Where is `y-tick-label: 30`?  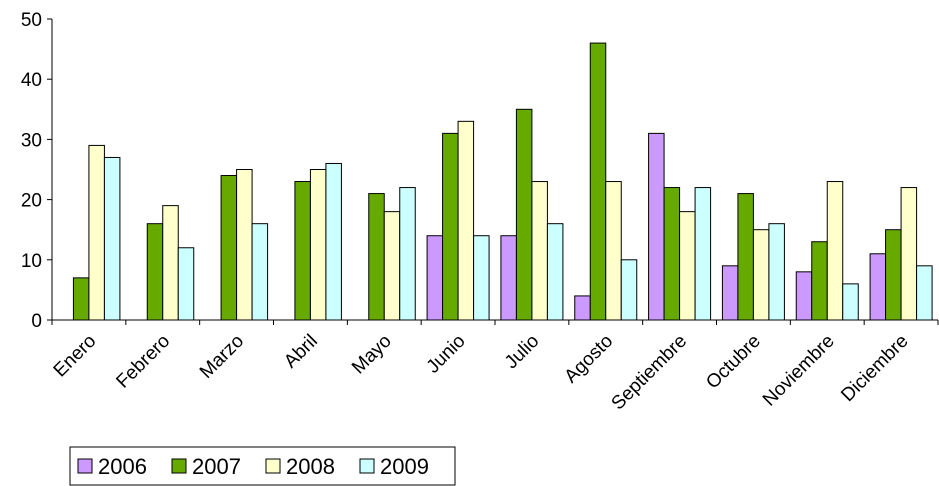
y-tick-label: 30 is located at coordinates (31, 140).